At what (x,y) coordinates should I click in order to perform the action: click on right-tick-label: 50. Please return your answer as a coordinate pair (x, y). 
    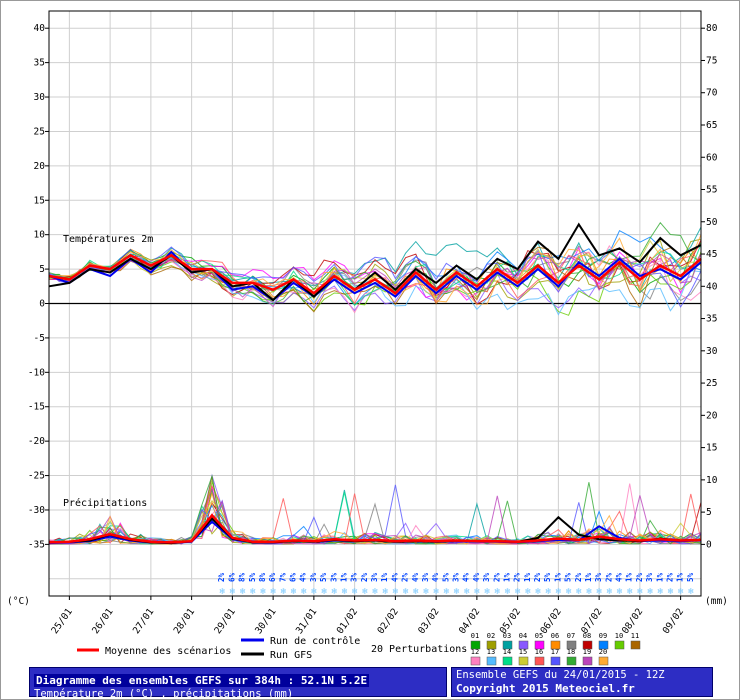
    Looking at the image, I should click on (712, 222).